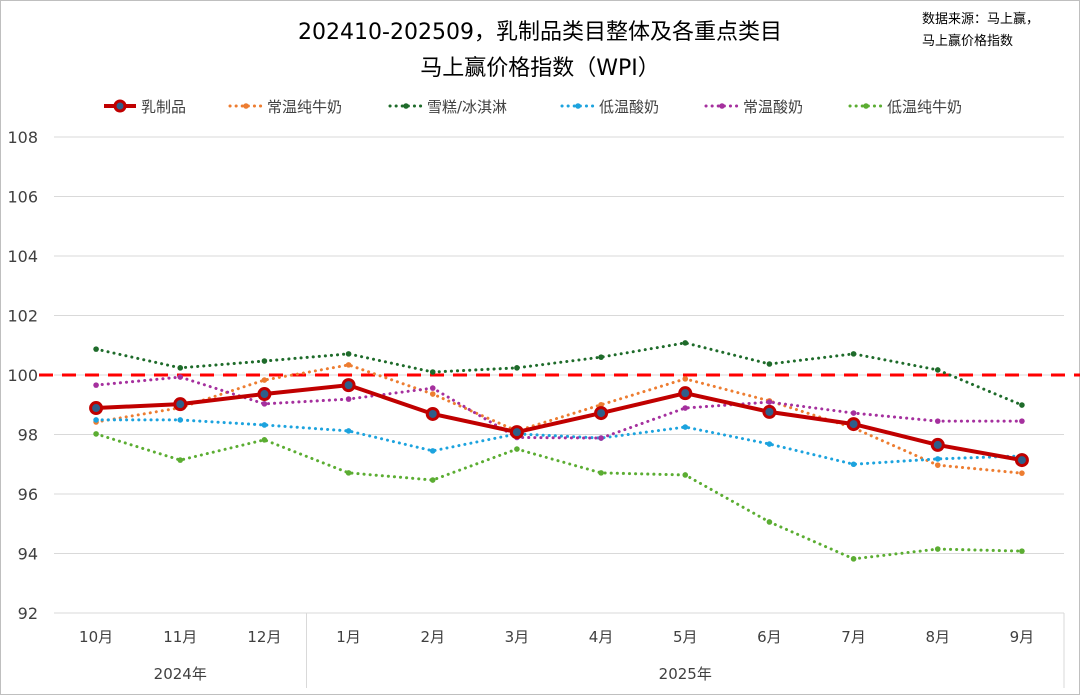  I want to click on x-tick-label: 4月, so click(601, 637).